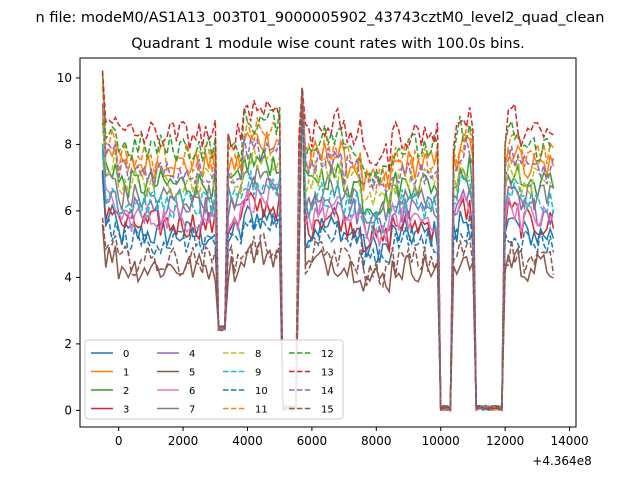  What do you see at coordinates (261, 410) in the screenshot?
I see `legend-label-11: 11` at bounding box center [261, 410].